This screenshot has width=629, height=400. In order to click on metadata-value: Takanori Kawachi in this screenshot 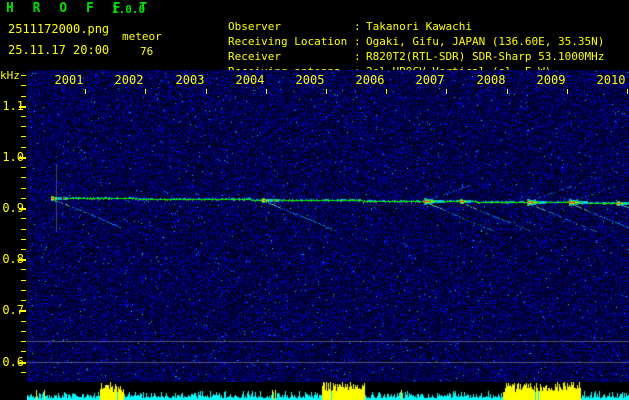, I will do `click(418, 26)`.